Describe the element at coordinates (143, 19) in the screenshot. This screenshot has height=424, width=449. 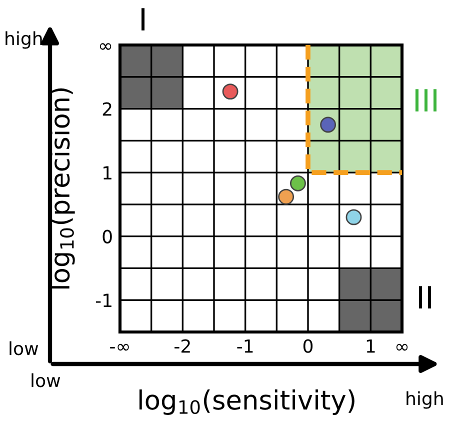
I see `text: I` at that location.